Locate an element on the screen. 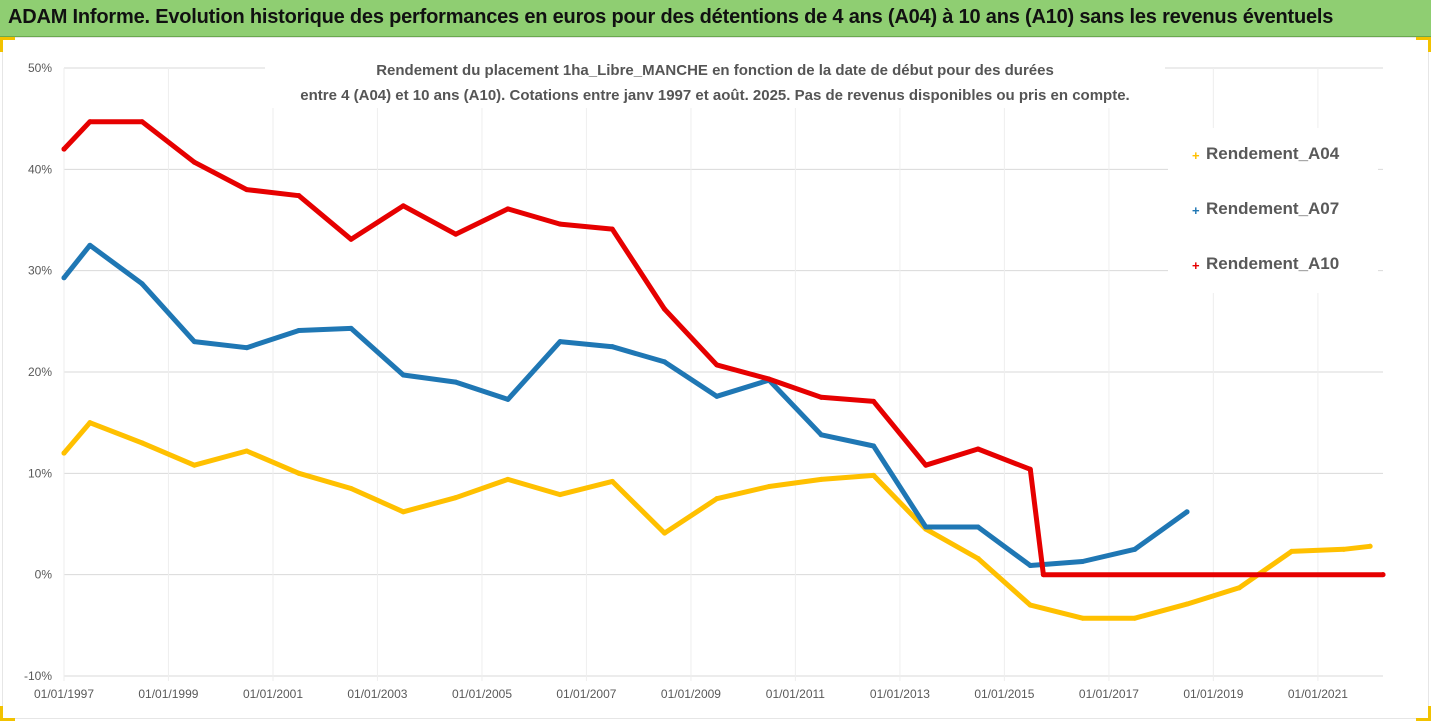  x-tick-label: 01/01/2021 is located at coordinates (1318, 694).